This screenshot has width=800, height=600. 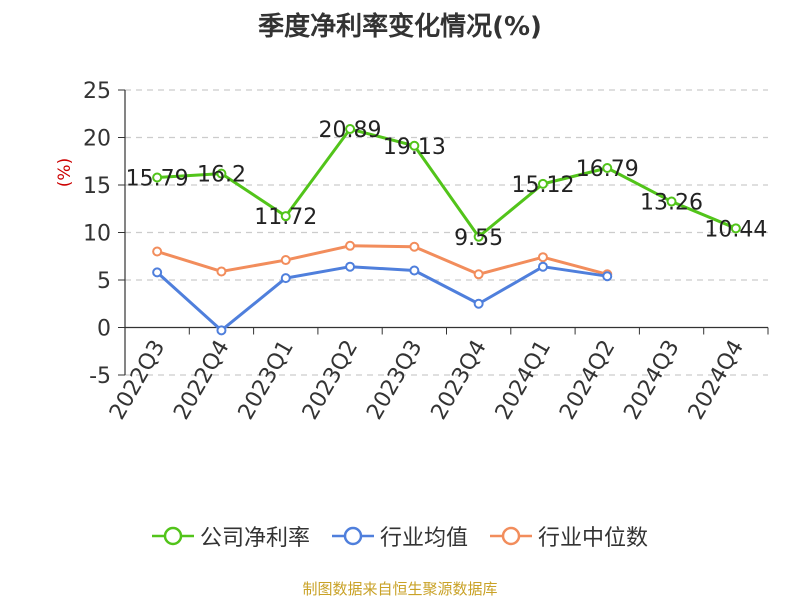 I want to click on data-label: 20.89, so click(x=350, y=130).